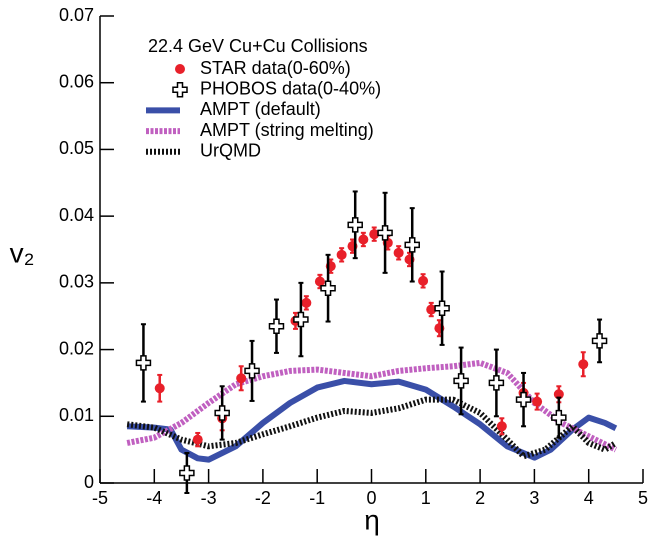 This screenshot has width=650, height=542. I want to click on legend-label: STAR data(0-60%), so click(275, 68).